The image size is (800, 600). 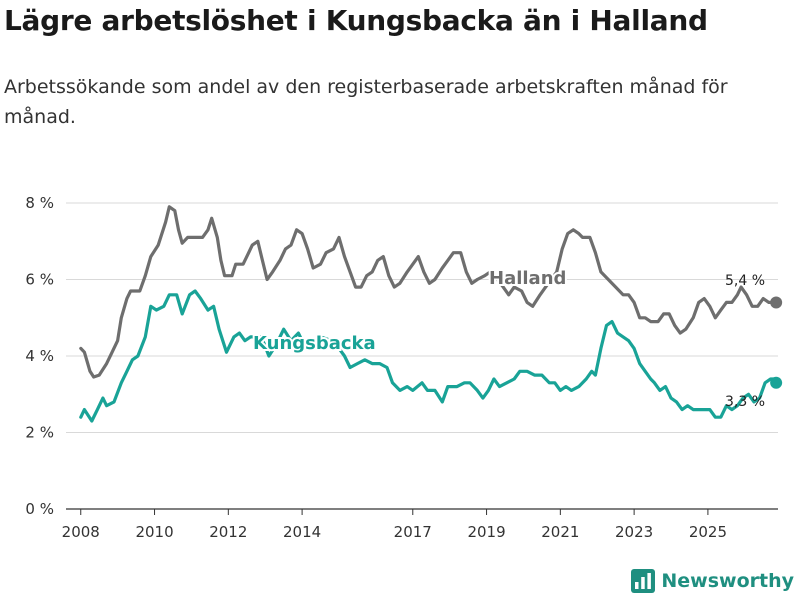 What do you see at coordinates (413, 532) in the screenshot?
I see `x-tick-label: 2017` at bounding box center [413, 532].